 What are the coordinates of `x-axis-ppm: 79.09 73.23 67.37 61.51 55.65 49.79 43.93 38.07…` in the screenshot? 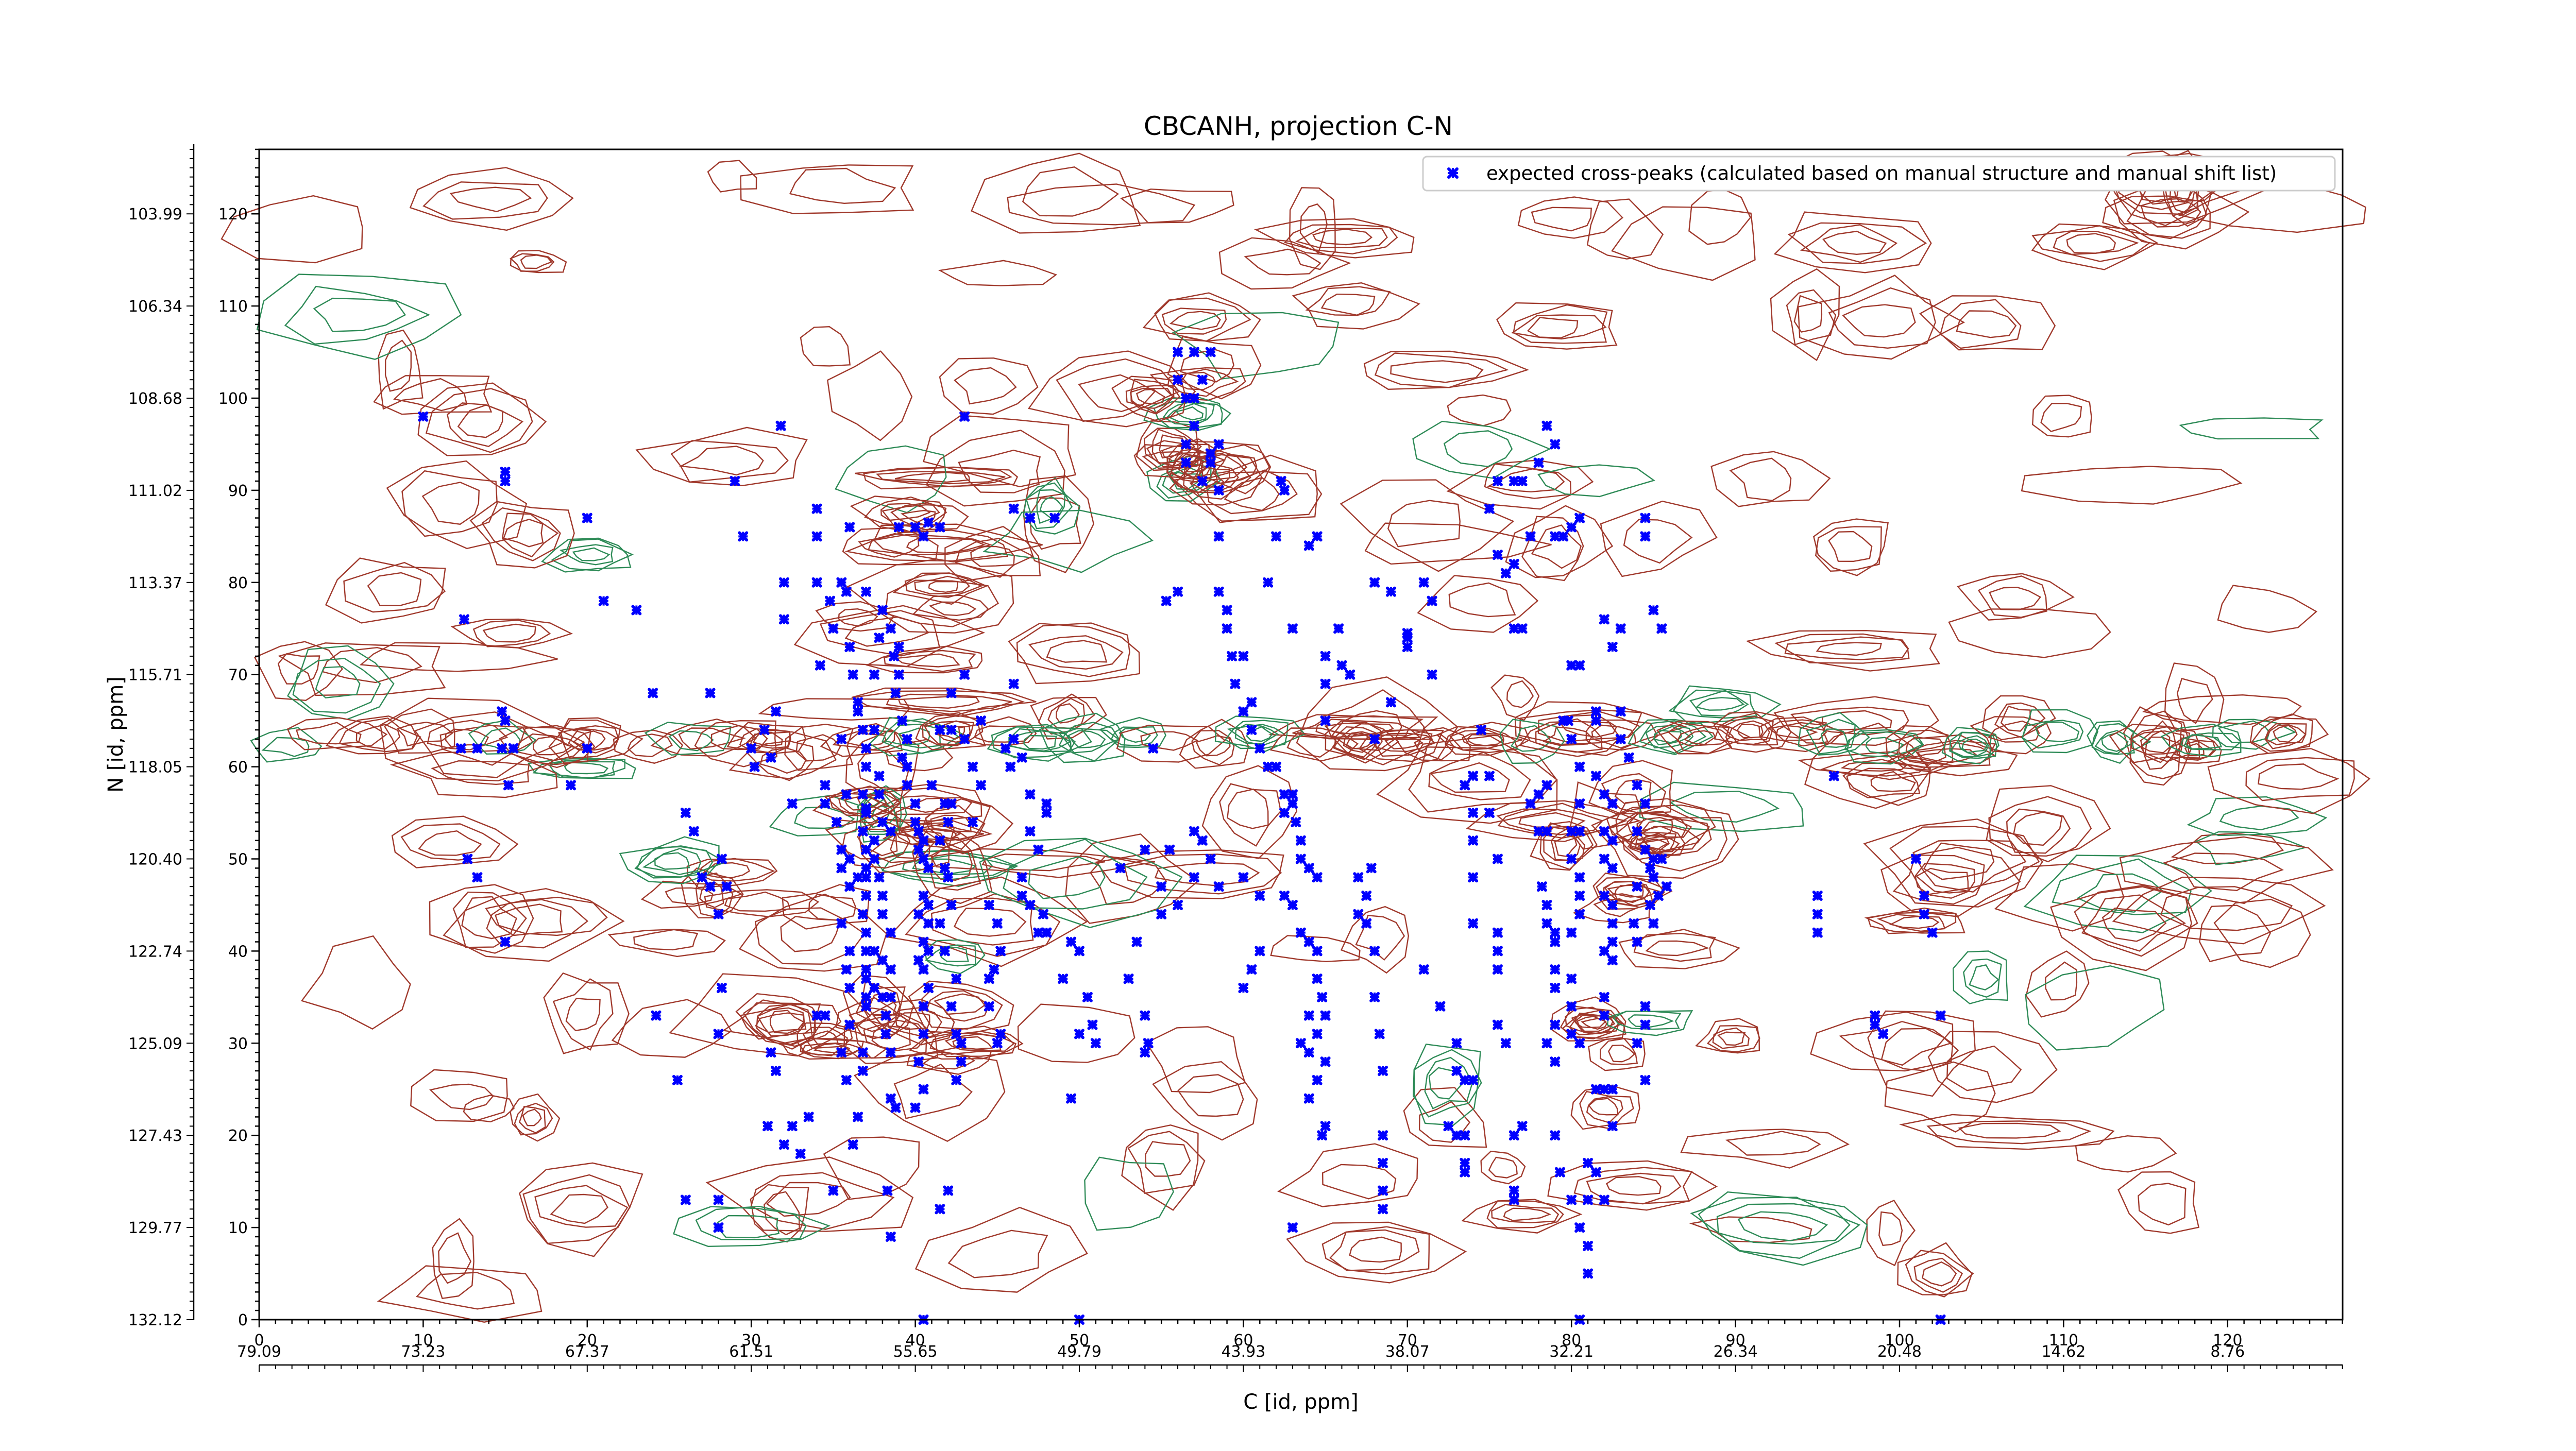 It's located at (1290, 1357).